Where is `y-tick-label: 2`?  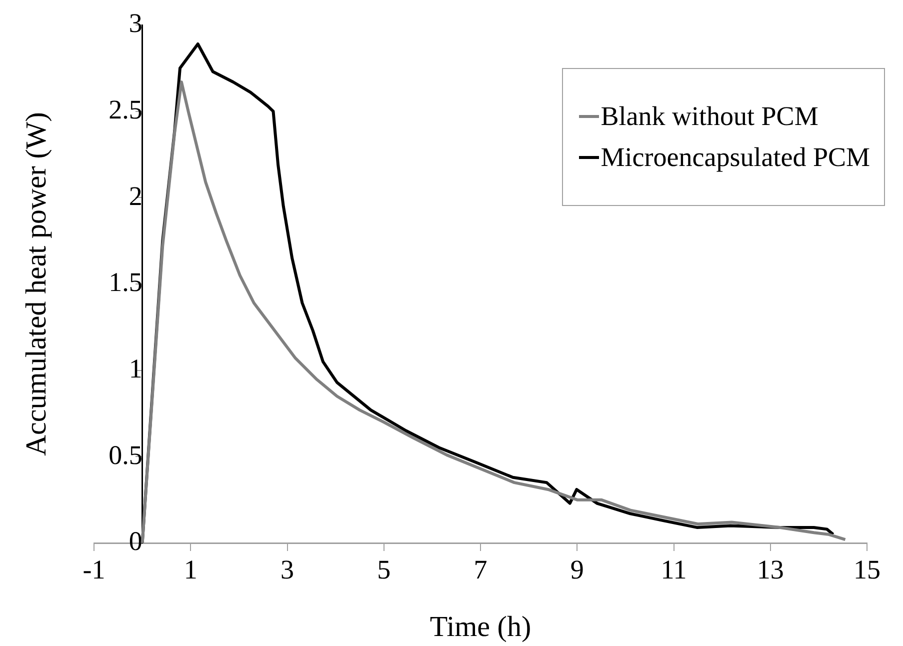
y-tick-label: 2 is located at coordinates (135, 195).